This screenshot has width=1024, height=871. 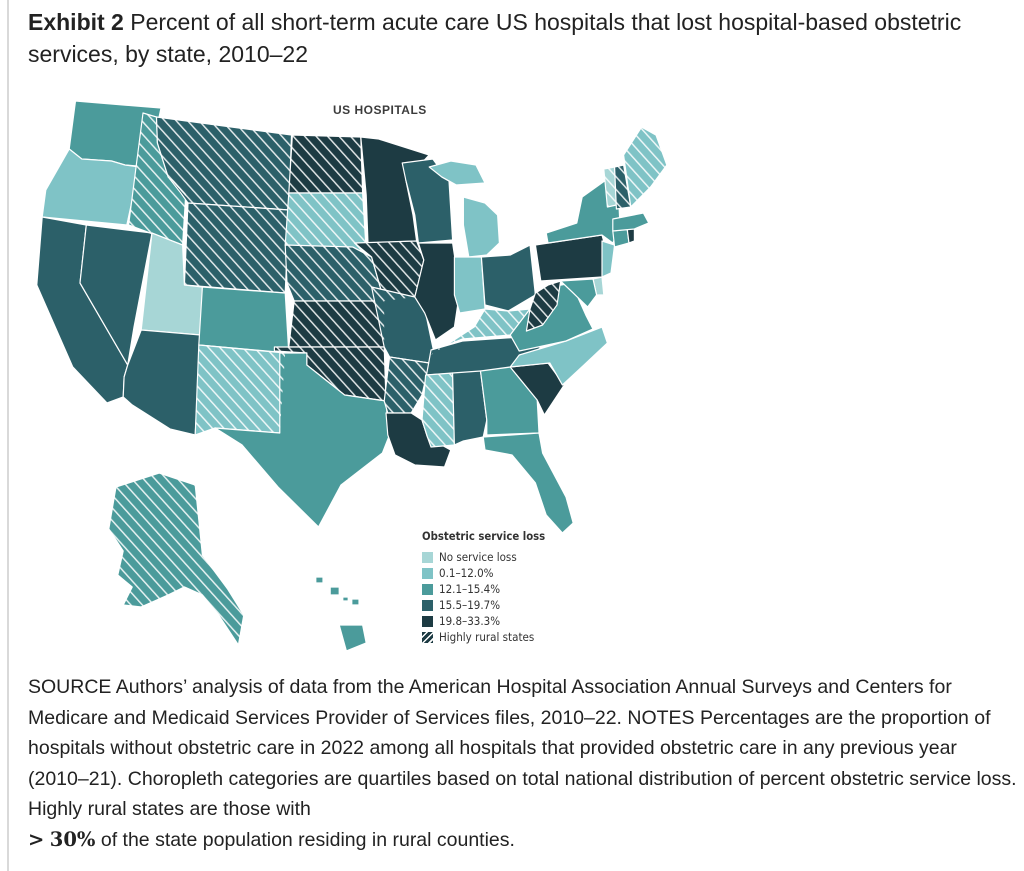 I want to click on legend-label: 15.5–19.7%, so click(x=470, y=605).